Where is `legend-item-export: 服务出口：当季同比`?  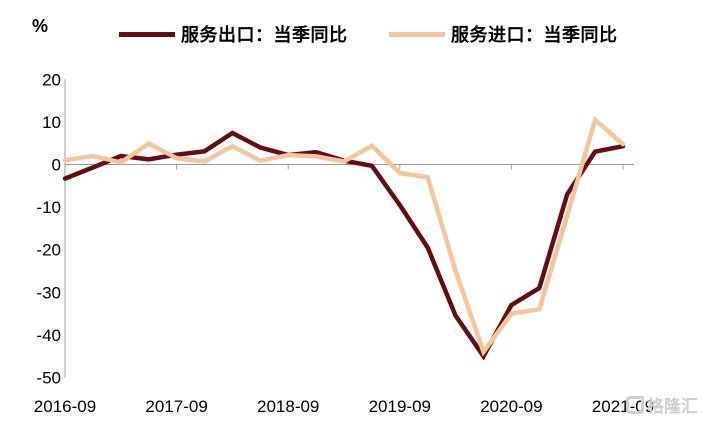 legend-item-export: 服务出口：当季同比 is located at coordinates (233, 34).